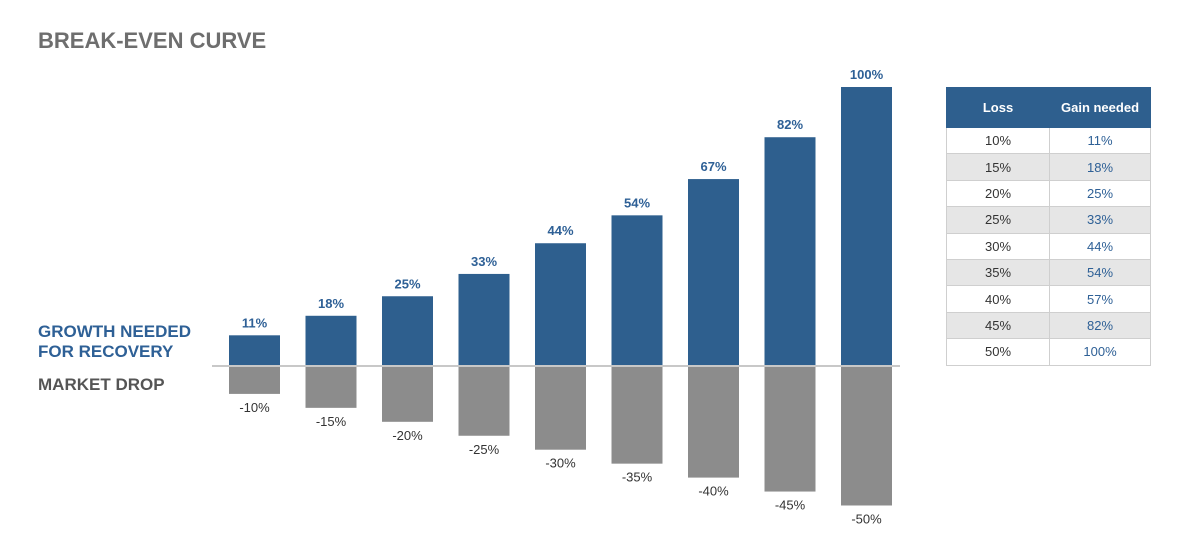  Describe the element at coordinates (713, 491) in the screenshot. I see `market-drop-data-label: -40%` at that location.